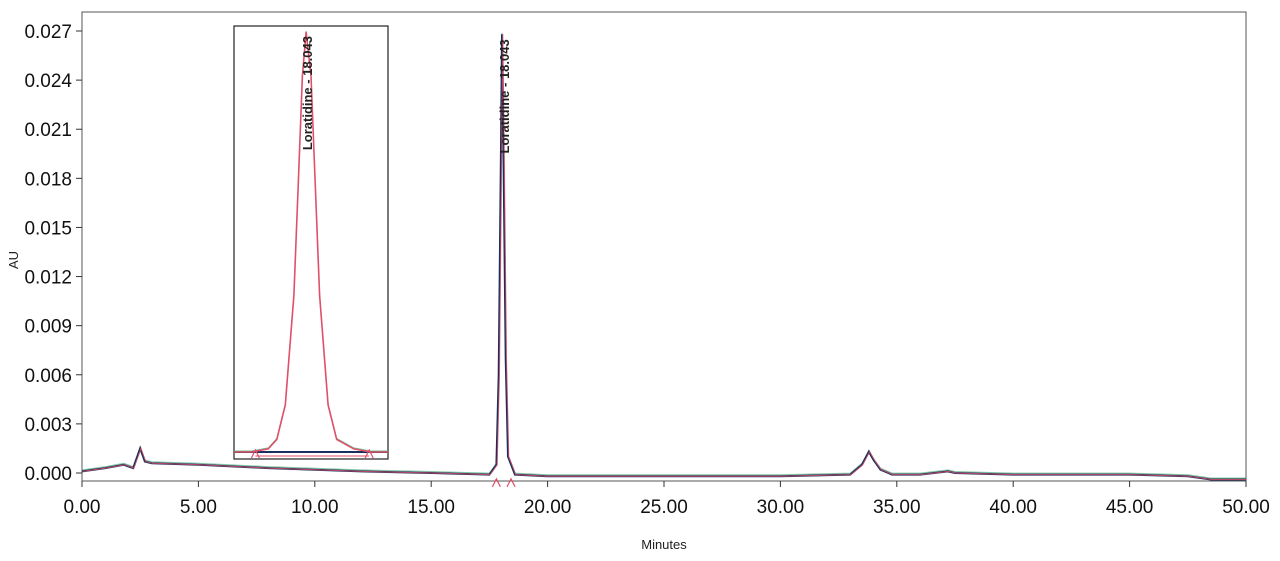 This screenshot has width=1280, height=561. I want to click on x-tick-label: 25.00, so click(664, 507).